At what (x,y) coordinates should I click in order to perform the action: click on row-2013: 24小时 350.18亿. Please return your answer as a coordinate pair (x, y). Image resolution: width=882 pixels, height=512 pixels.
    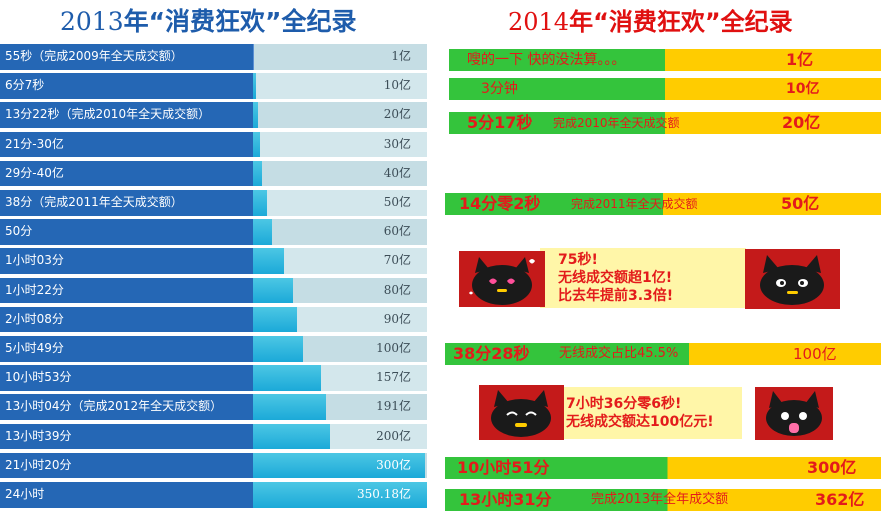
    Looking at the image, I should click on (213, 495).